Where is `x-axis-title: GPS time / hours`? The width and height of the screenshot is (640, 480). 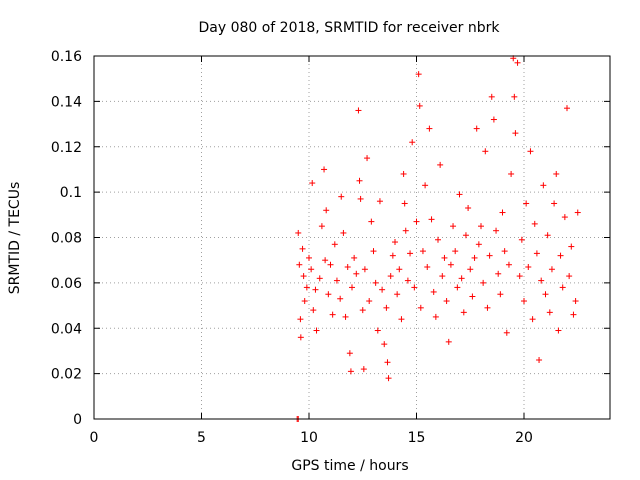 x-axis-title: GPS time / hours is located at coordinates (349, 466).